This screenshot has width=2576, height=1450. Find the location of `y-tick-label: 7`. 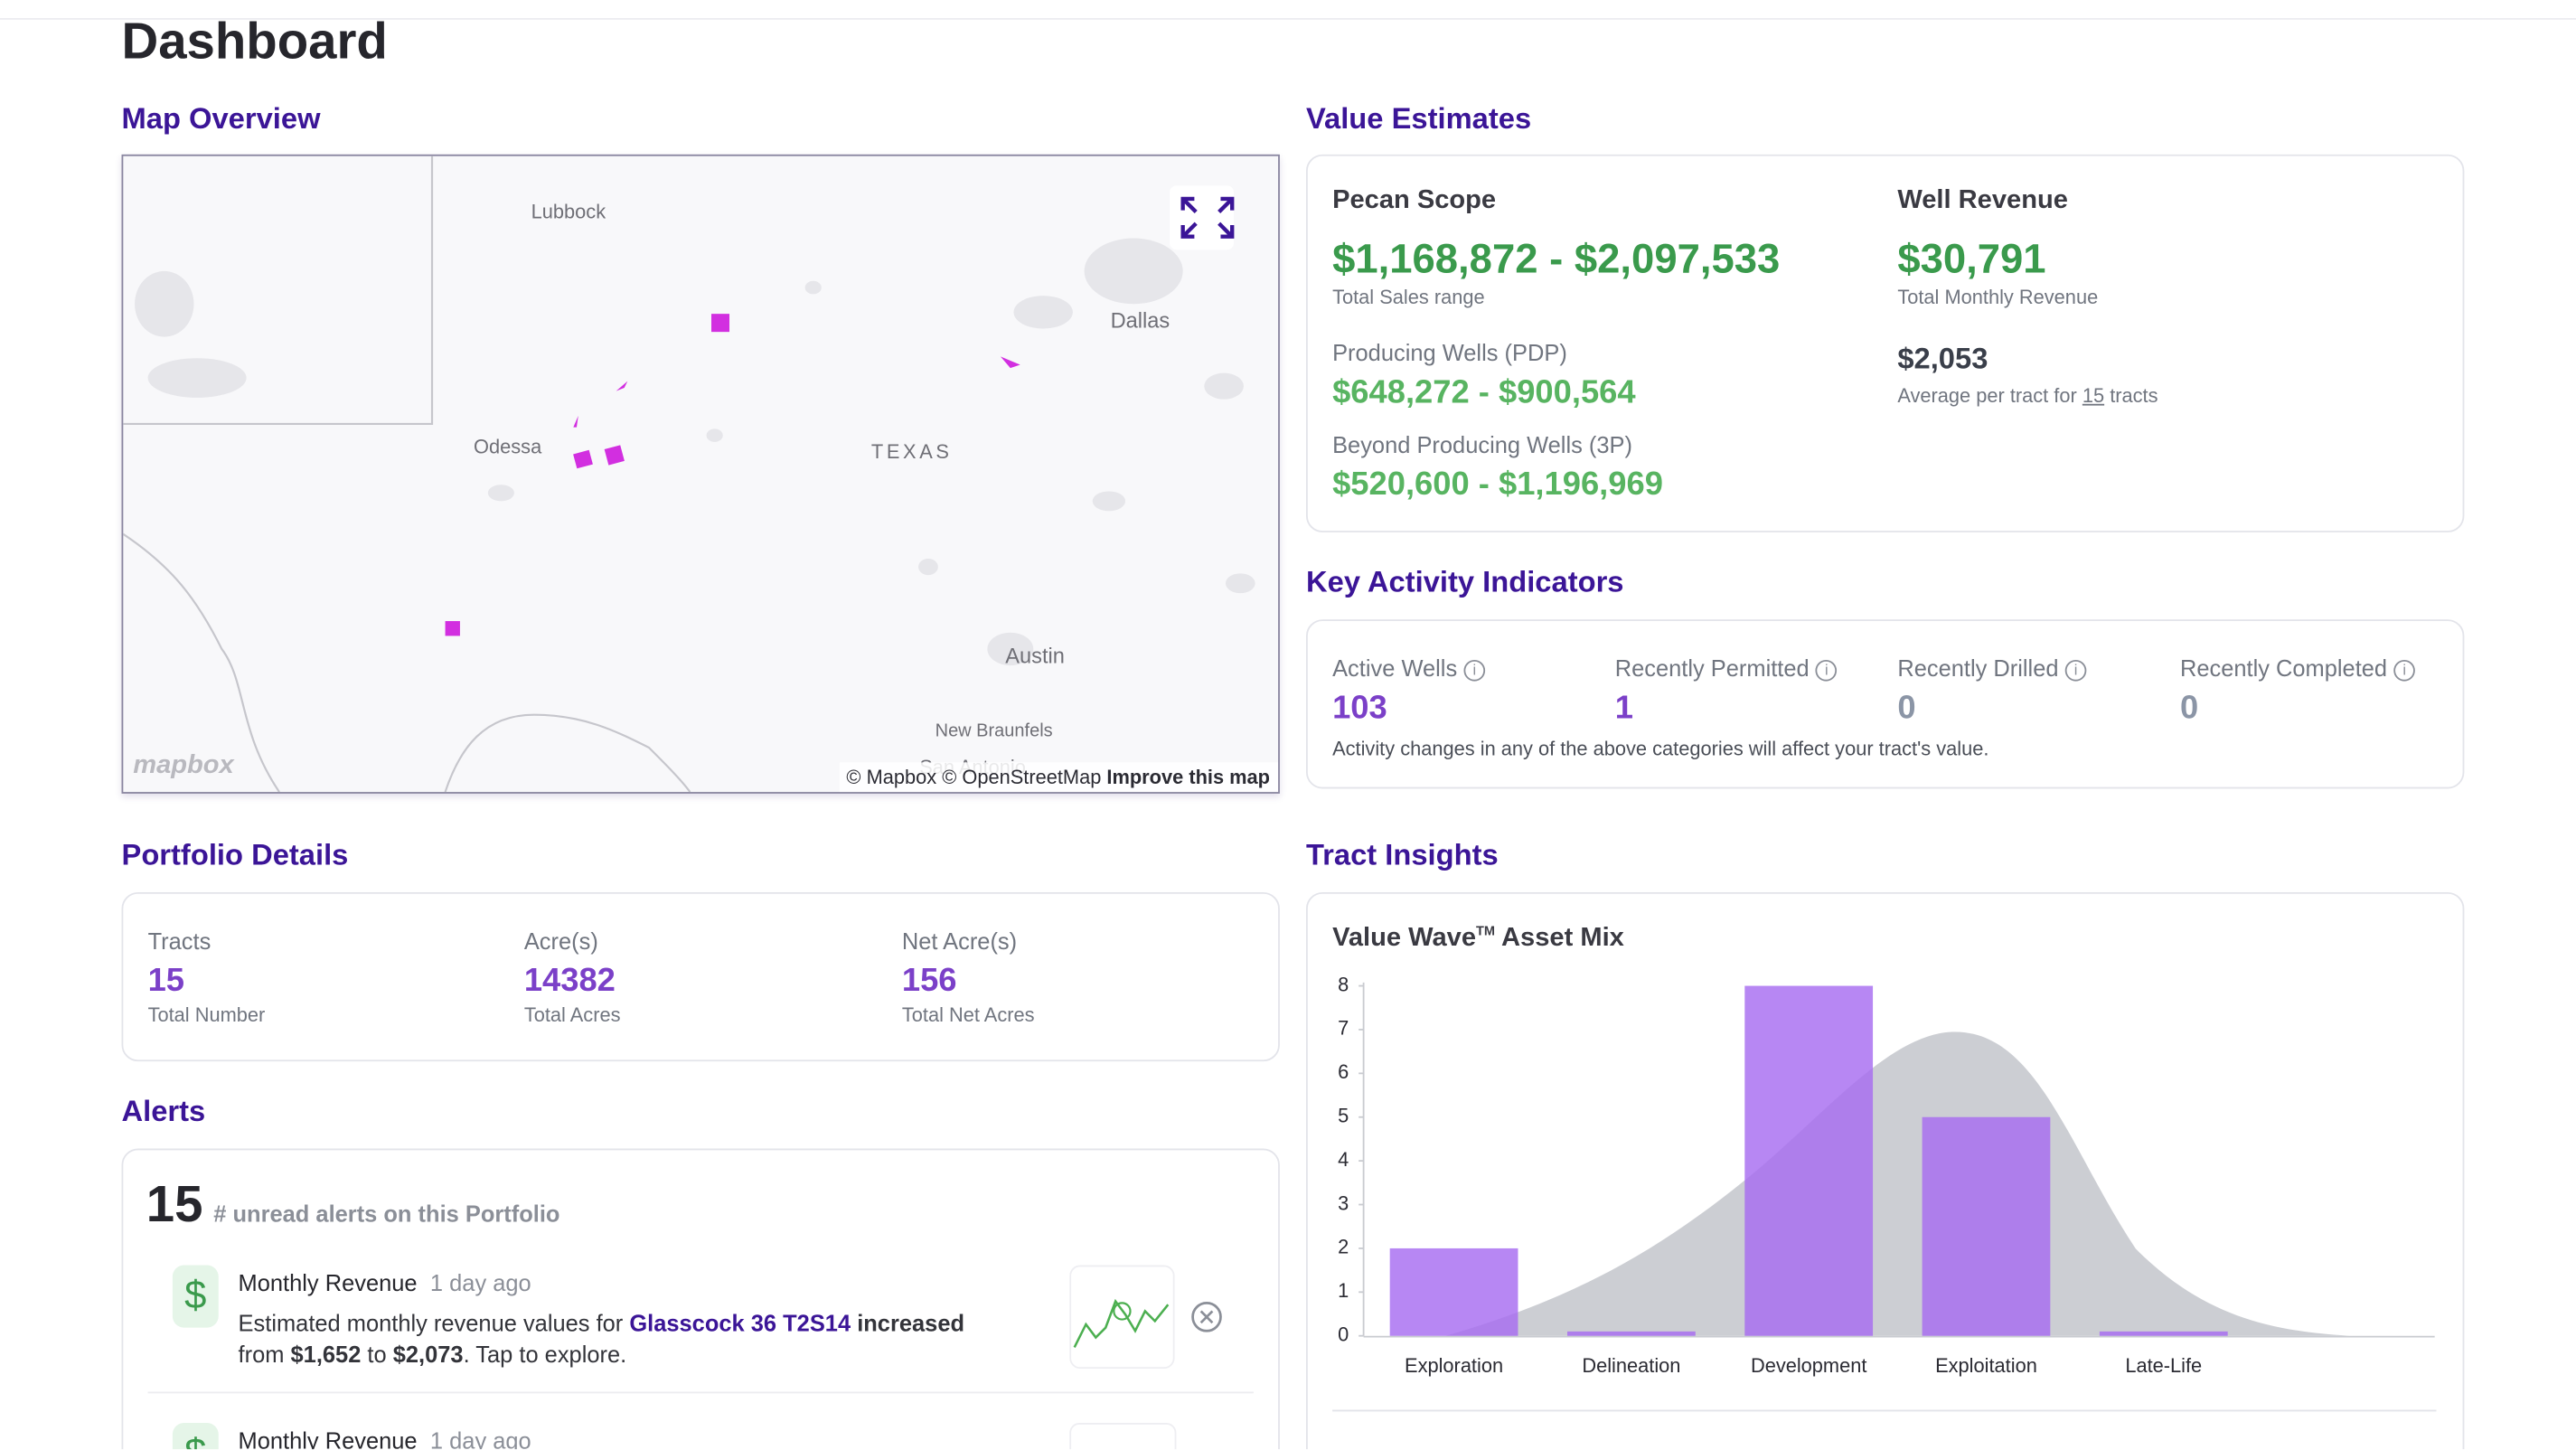

y-tick-label: 7 is located at coordinates (1344, 1028).